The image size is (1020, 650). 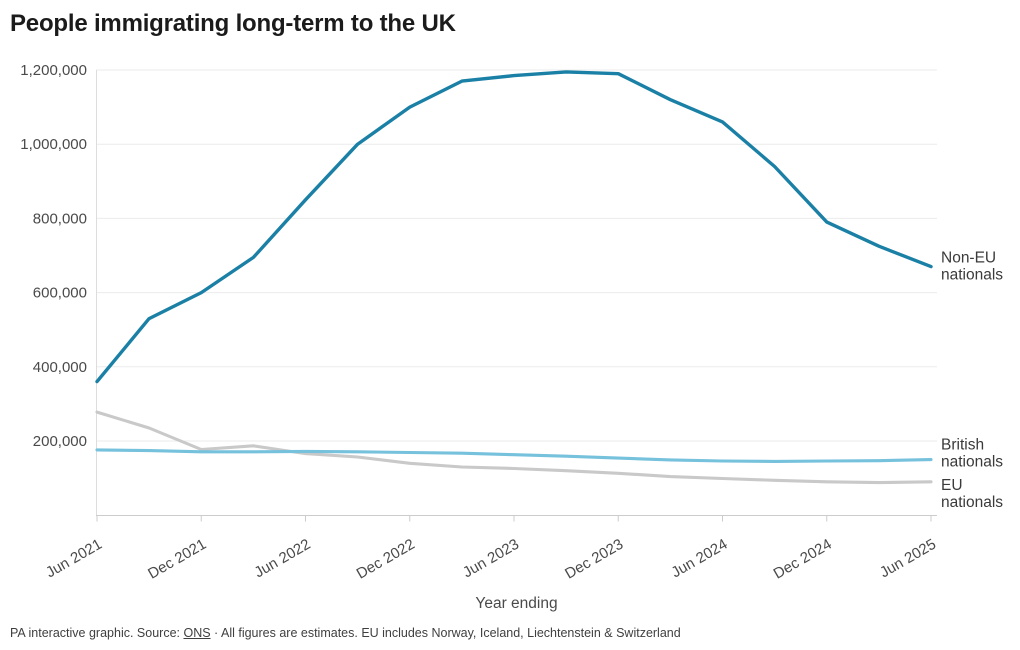 What do you see at coordinates (972, 275) in the screenshot?
I see `series-label-non-eu-nationals: nationals` at bounding box center [972, 275].